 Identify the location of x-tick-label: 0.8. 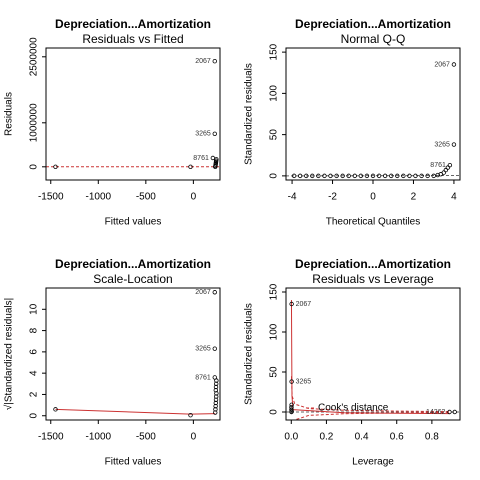
(432, 437).